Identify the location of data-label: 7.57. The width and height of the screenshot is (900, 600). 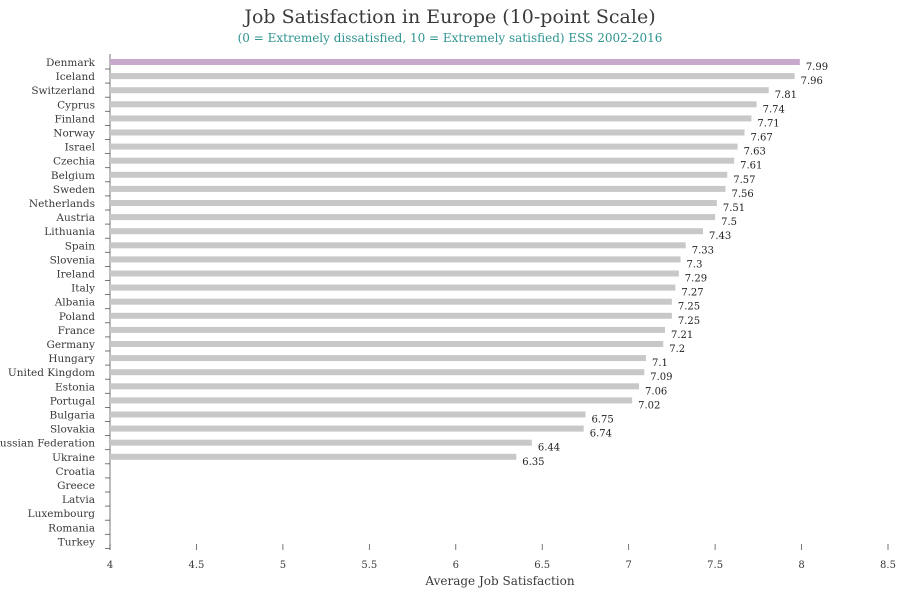
(744, 180).